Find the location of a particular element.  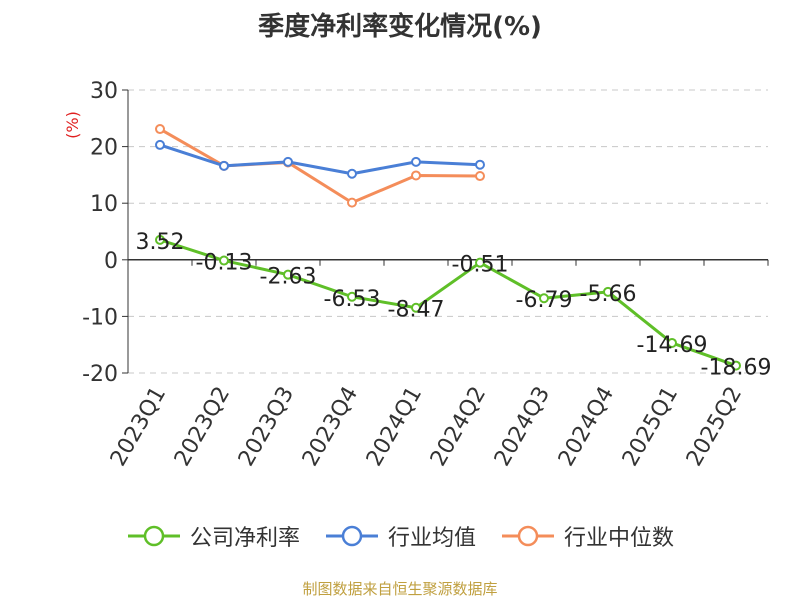

x-tick-label: 2024Q1 is located at coordinates (394, 427).